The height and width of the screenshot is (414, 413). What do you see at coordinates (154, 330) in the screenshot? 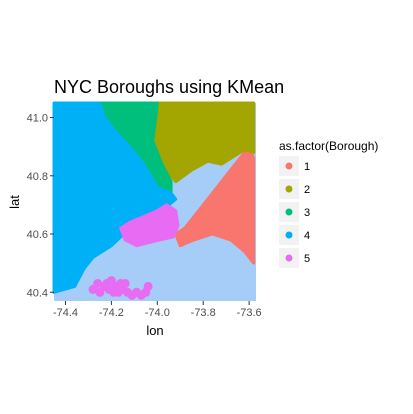
I see `x-axis-label: lon` at bounding box center [154, 330].